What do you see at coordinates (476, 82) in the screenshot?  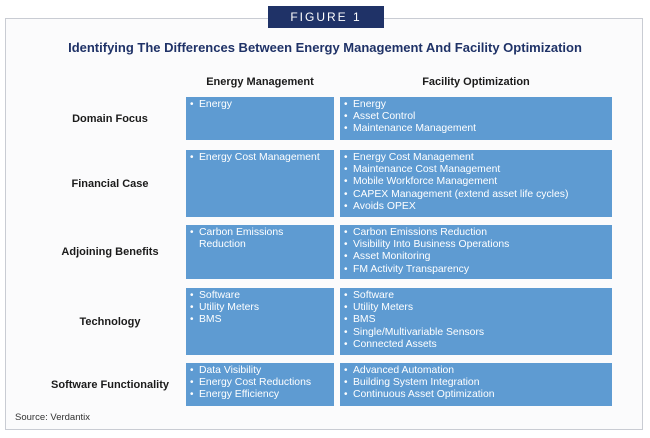 I see `column-header-facility-optimization: Facility Optimization` at bounding box center [476, 82].